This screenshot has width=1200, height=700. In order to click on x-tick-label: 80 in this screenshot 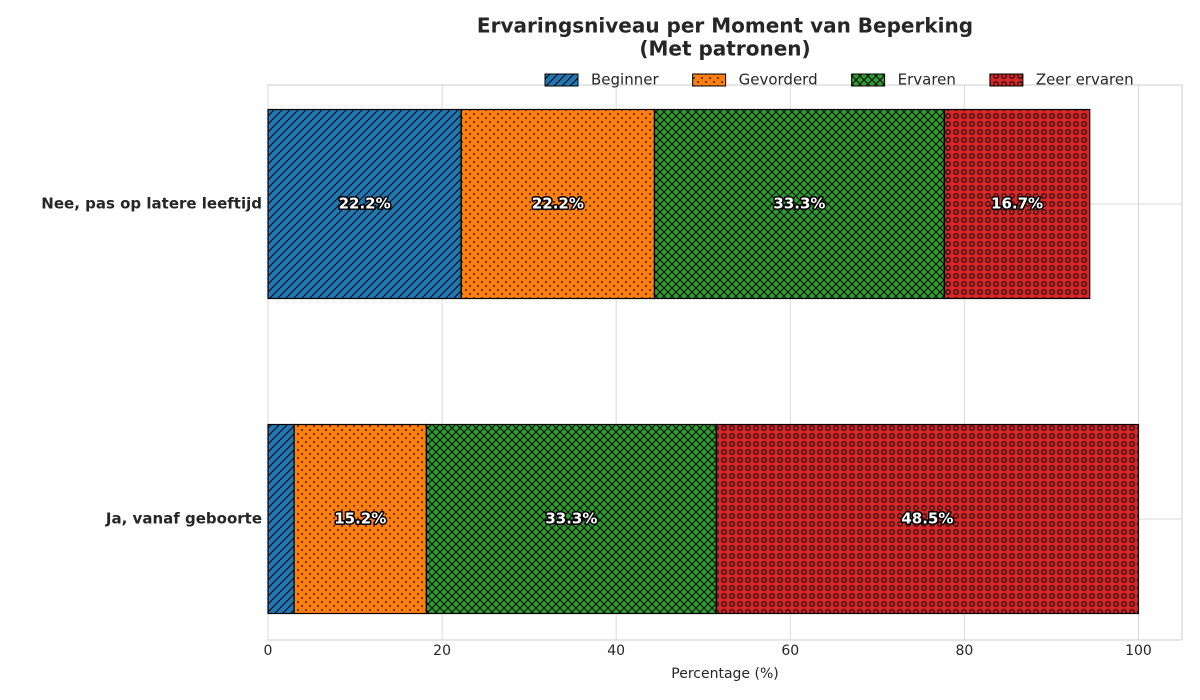, I will do `click(964, 651)`.